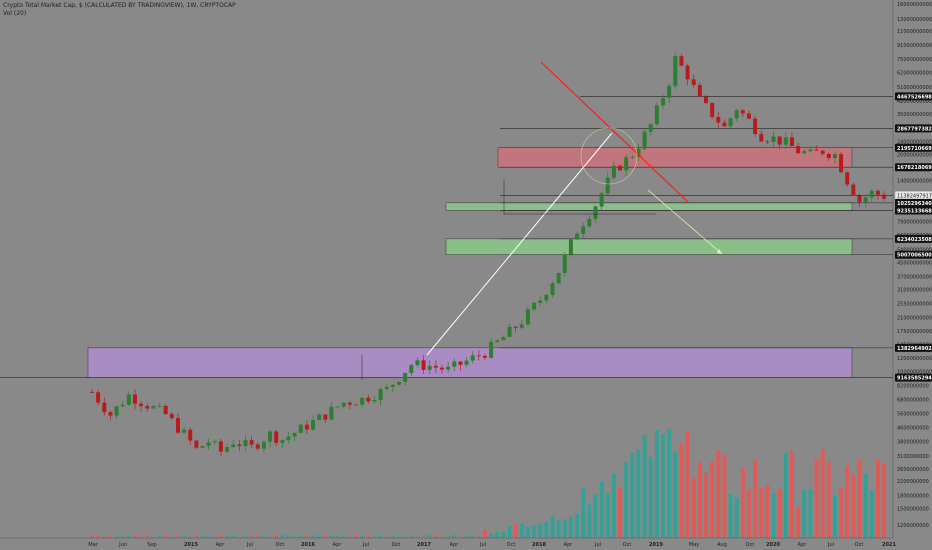 Image resolution: width=932 pixels, height=550 pixels. What do you see at coordinates (15, 13) in the screenshot?
I see `volume-indicator-label: Vol (20)` at bounding box center [15, 13].